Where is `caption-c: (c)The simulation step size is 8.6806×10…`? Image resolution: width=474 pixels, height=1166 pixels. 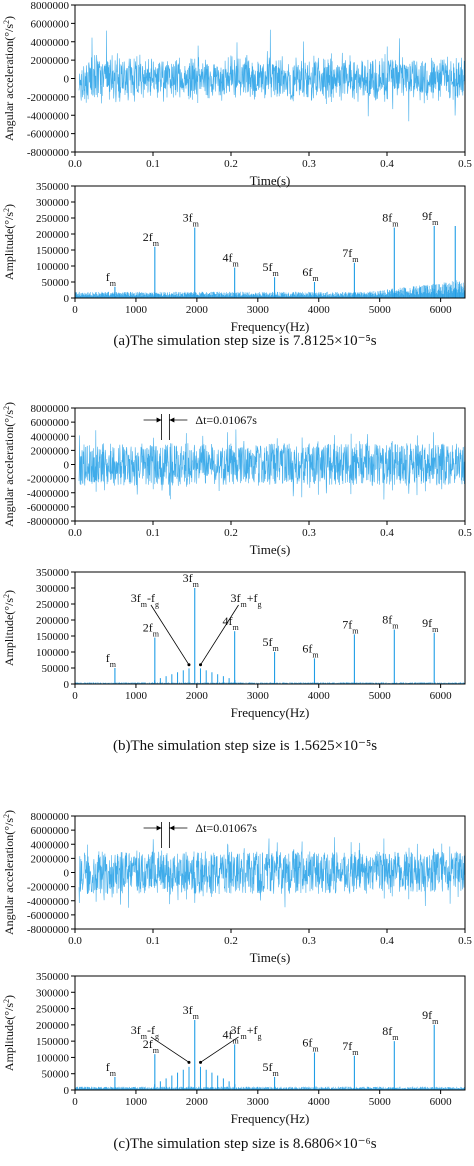
caption-c: (c)The simulation step size is 8.6806×10… is located at coordinates (244, 1144).